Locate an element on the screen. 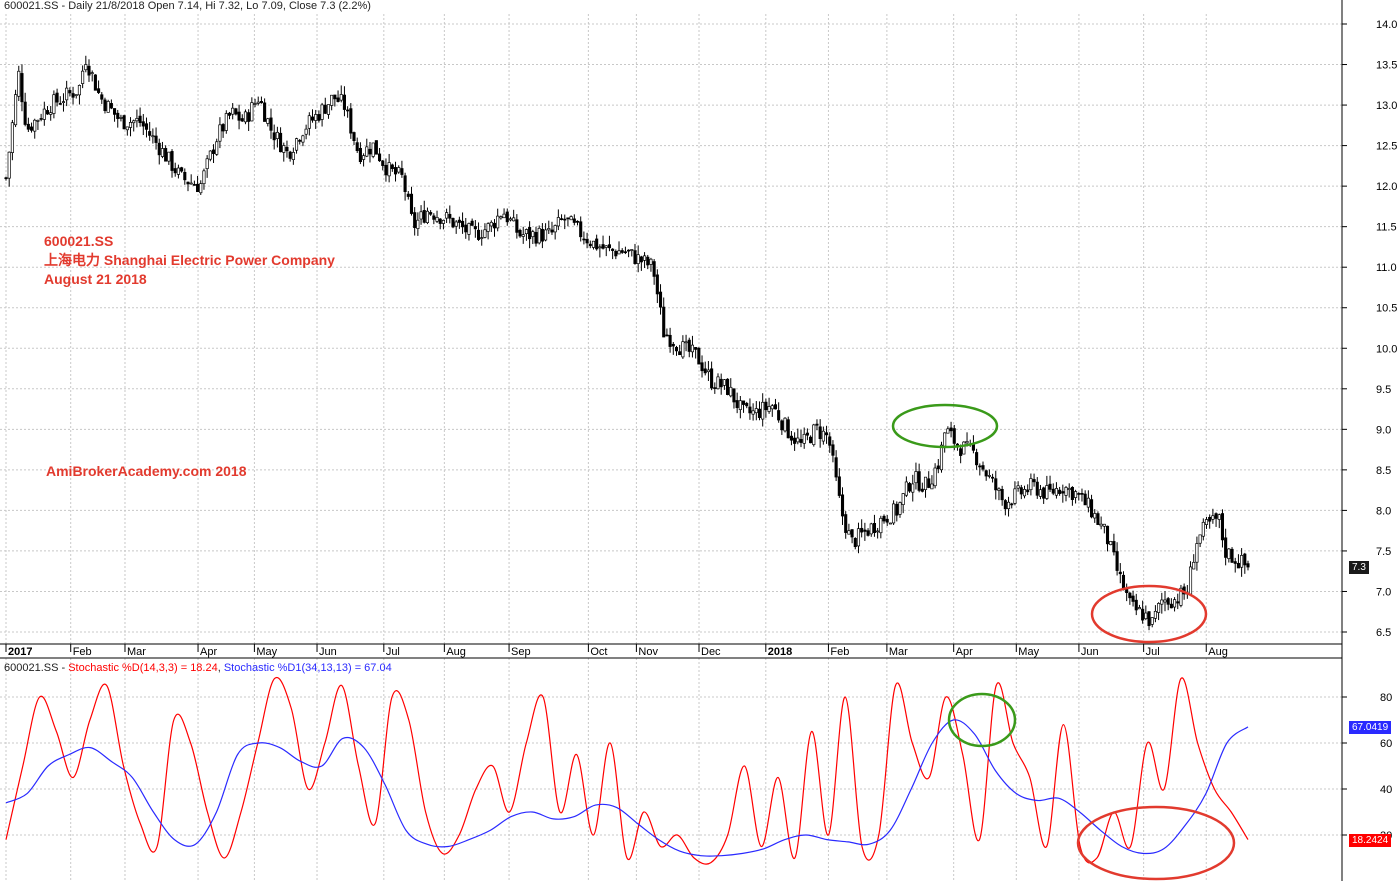 This screenshot has height=886, width=1400. watermark-annotation: AmiBrokerAcademy.com 2018 is located at coordinates (146, 471).